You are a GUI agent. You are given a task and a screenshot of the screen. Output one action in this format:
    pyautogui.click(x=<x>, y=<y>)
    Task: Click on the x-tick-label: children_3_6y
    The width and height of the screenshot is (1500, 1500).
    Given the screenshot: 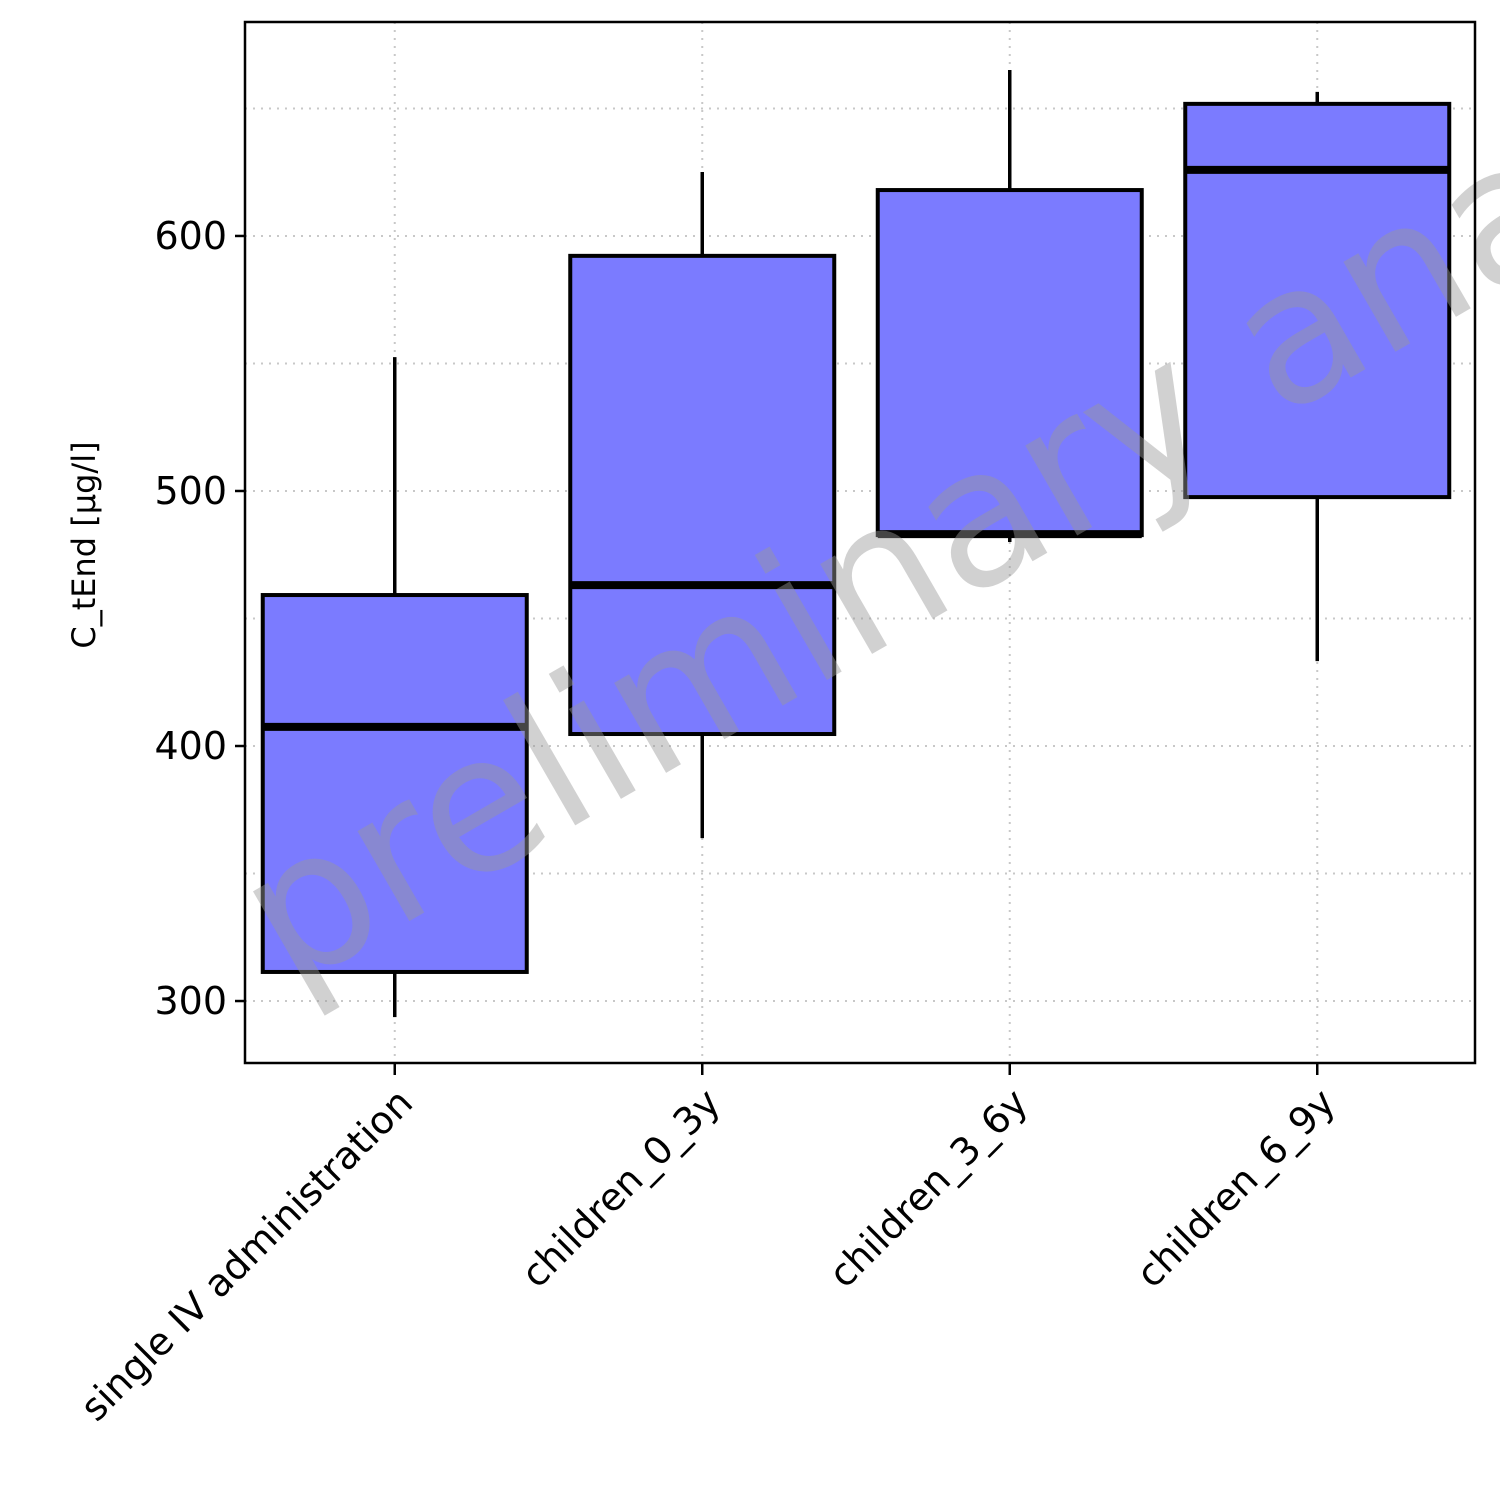 What is the action you would take?
    pyautogui.click(x=928, y=1188)
    